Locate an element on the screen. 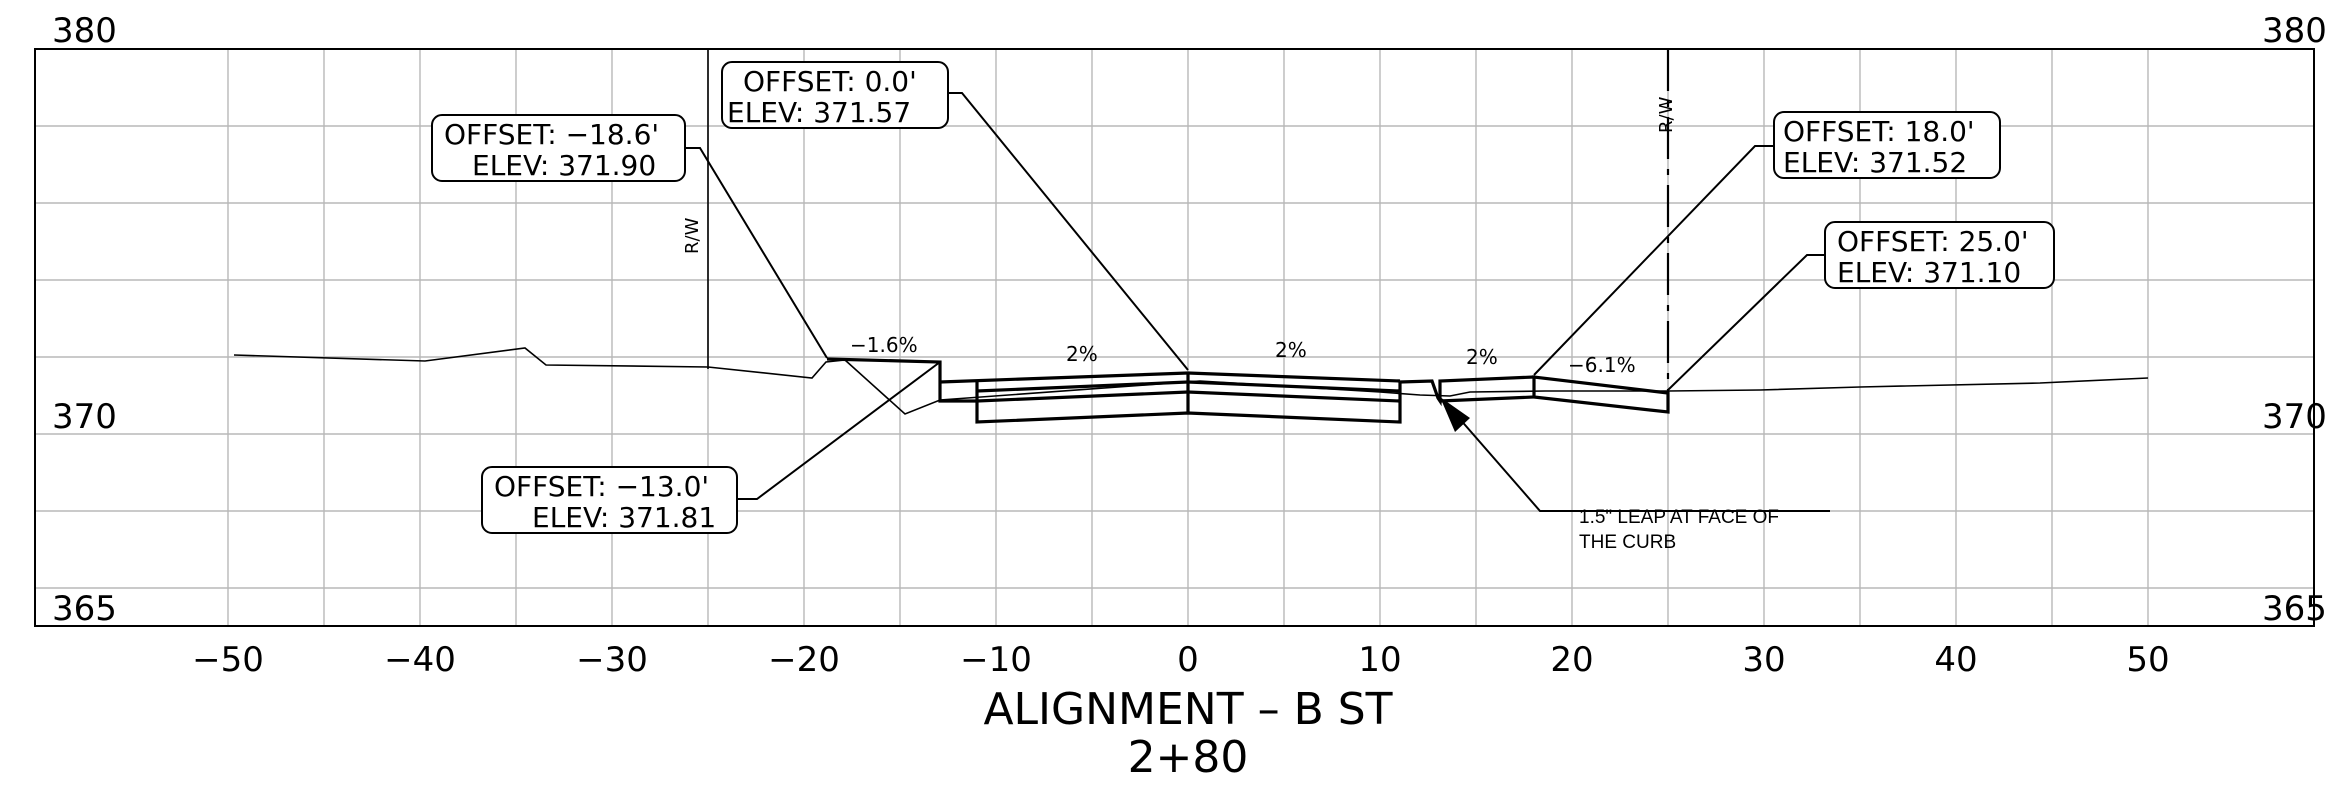  callout-offset-text: OFFSET: −18.6' is located at coordinates (551, 134).